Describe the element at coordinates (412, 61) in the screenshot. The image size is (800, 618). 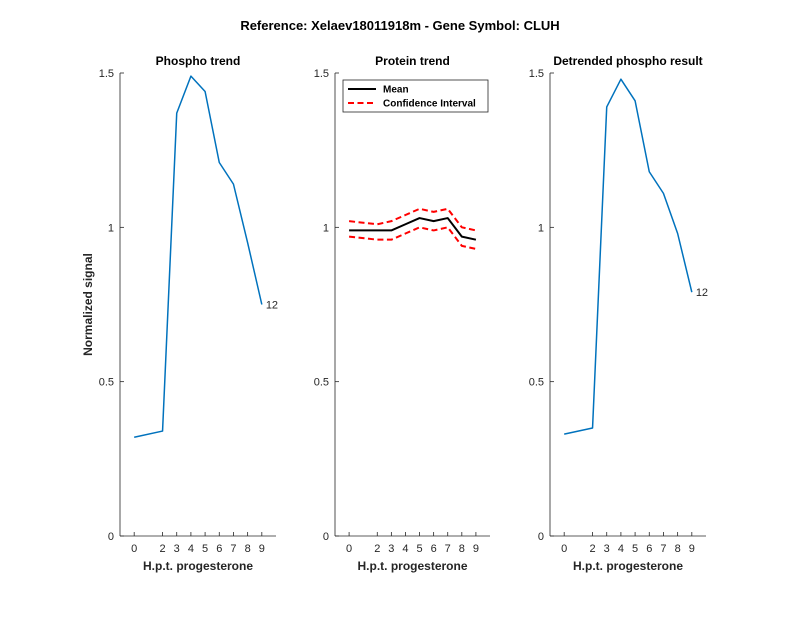
I see `panel-title: Protein trend` at that location.